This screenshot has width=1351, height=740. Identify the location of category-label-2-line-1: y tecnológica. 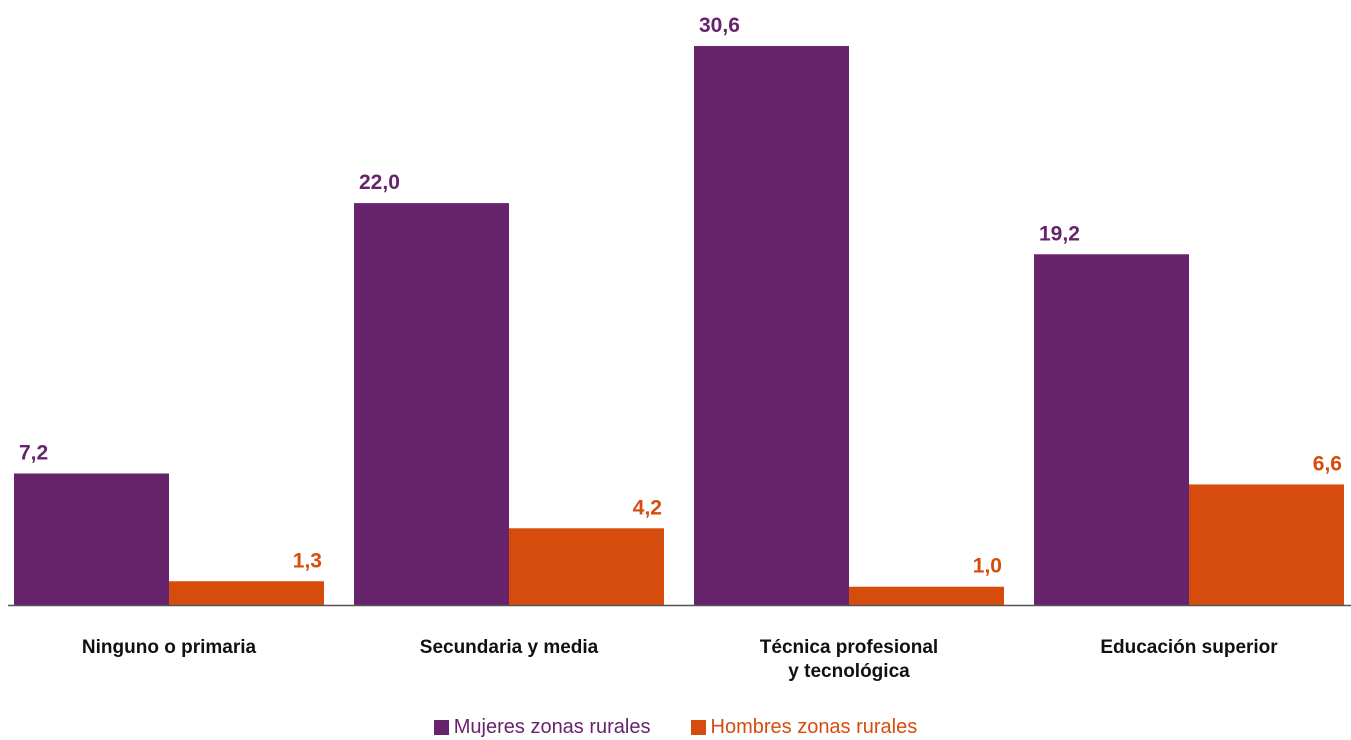
(849, 671).